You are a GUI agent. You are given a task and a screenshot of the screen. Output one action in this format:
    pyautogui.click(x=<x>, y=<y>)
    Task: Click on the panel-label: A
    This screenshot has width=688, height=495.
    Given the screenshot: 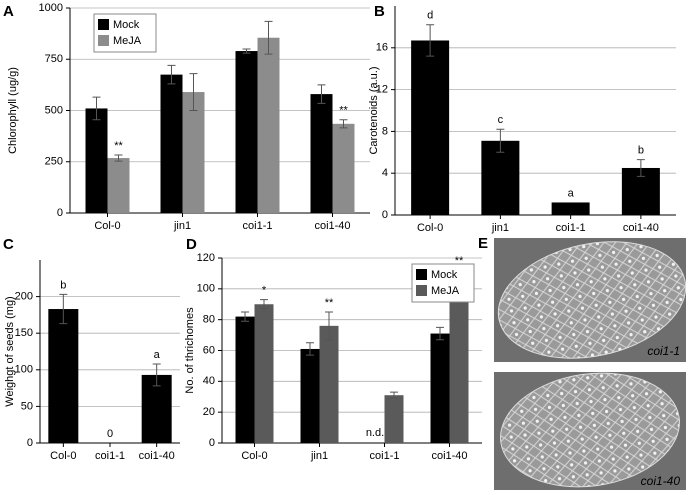 What is the action you would take?
    pyautogui.click(x=8, y=11)
    